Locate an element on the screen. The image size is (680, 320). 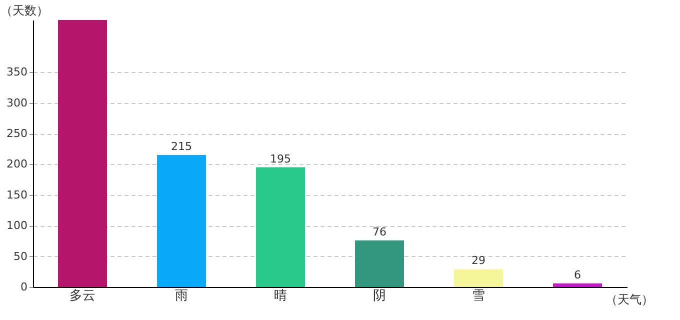
y-tick-label: 250 is located at coordinates (17, 133).